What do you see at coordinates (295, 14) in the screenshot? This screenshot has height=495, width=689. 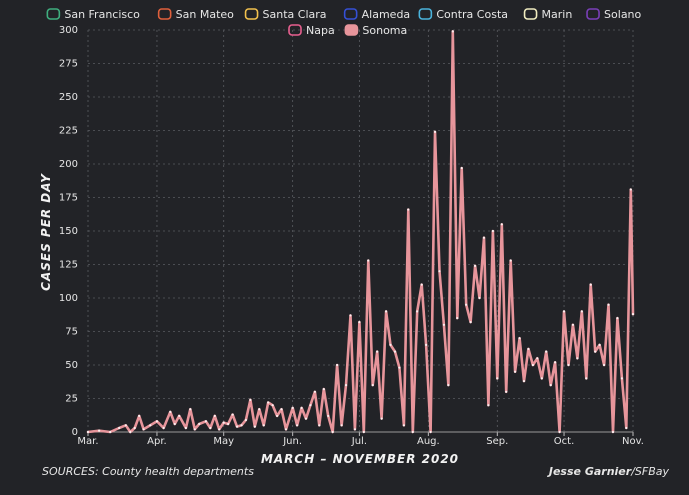 I see `legend-label: Santa Clara` at bounding box center [295, 14].